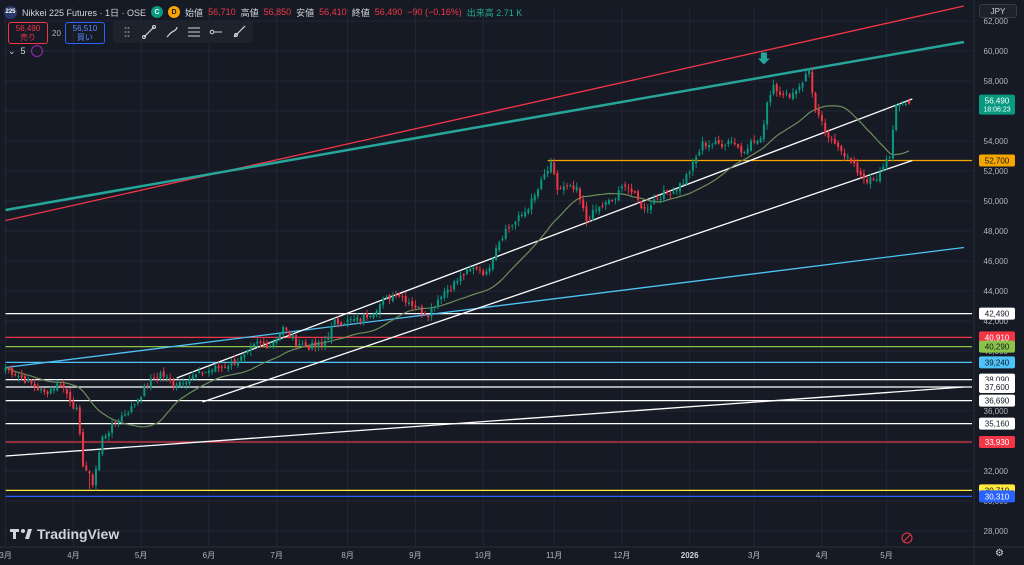 This screenshot has height=565, width=1024. Describe the element at coordinates (999, 553) in the screenshot. I see `settings-gear-icon: ⚙` at that location.